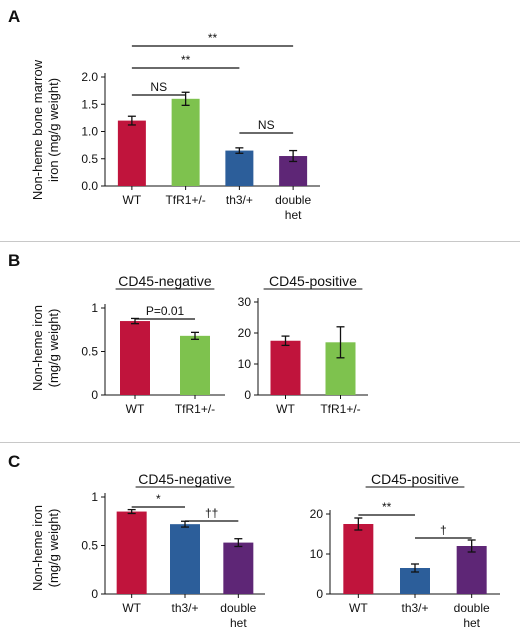 This screenshot has width=520, height=642. I want to click on bar-c-neg-th3, so click(185, 559).